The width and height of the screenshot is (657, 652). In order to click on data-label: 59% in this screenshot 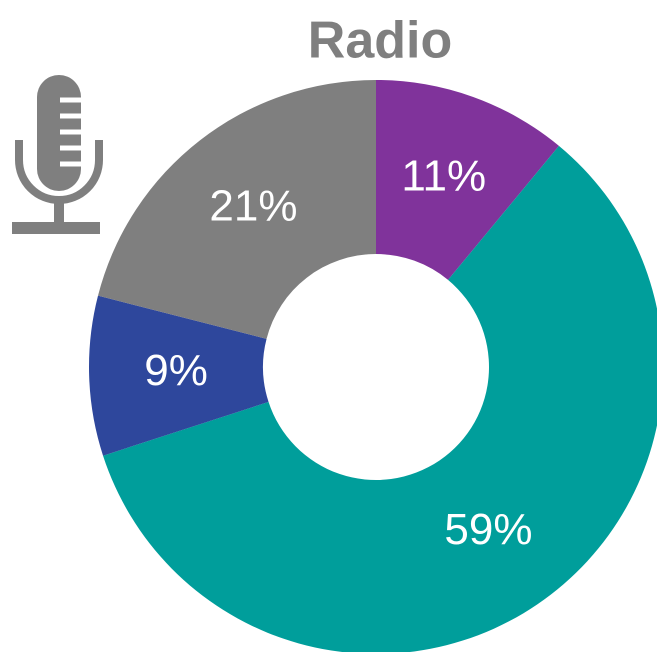, I will do `click(488, 529)`.